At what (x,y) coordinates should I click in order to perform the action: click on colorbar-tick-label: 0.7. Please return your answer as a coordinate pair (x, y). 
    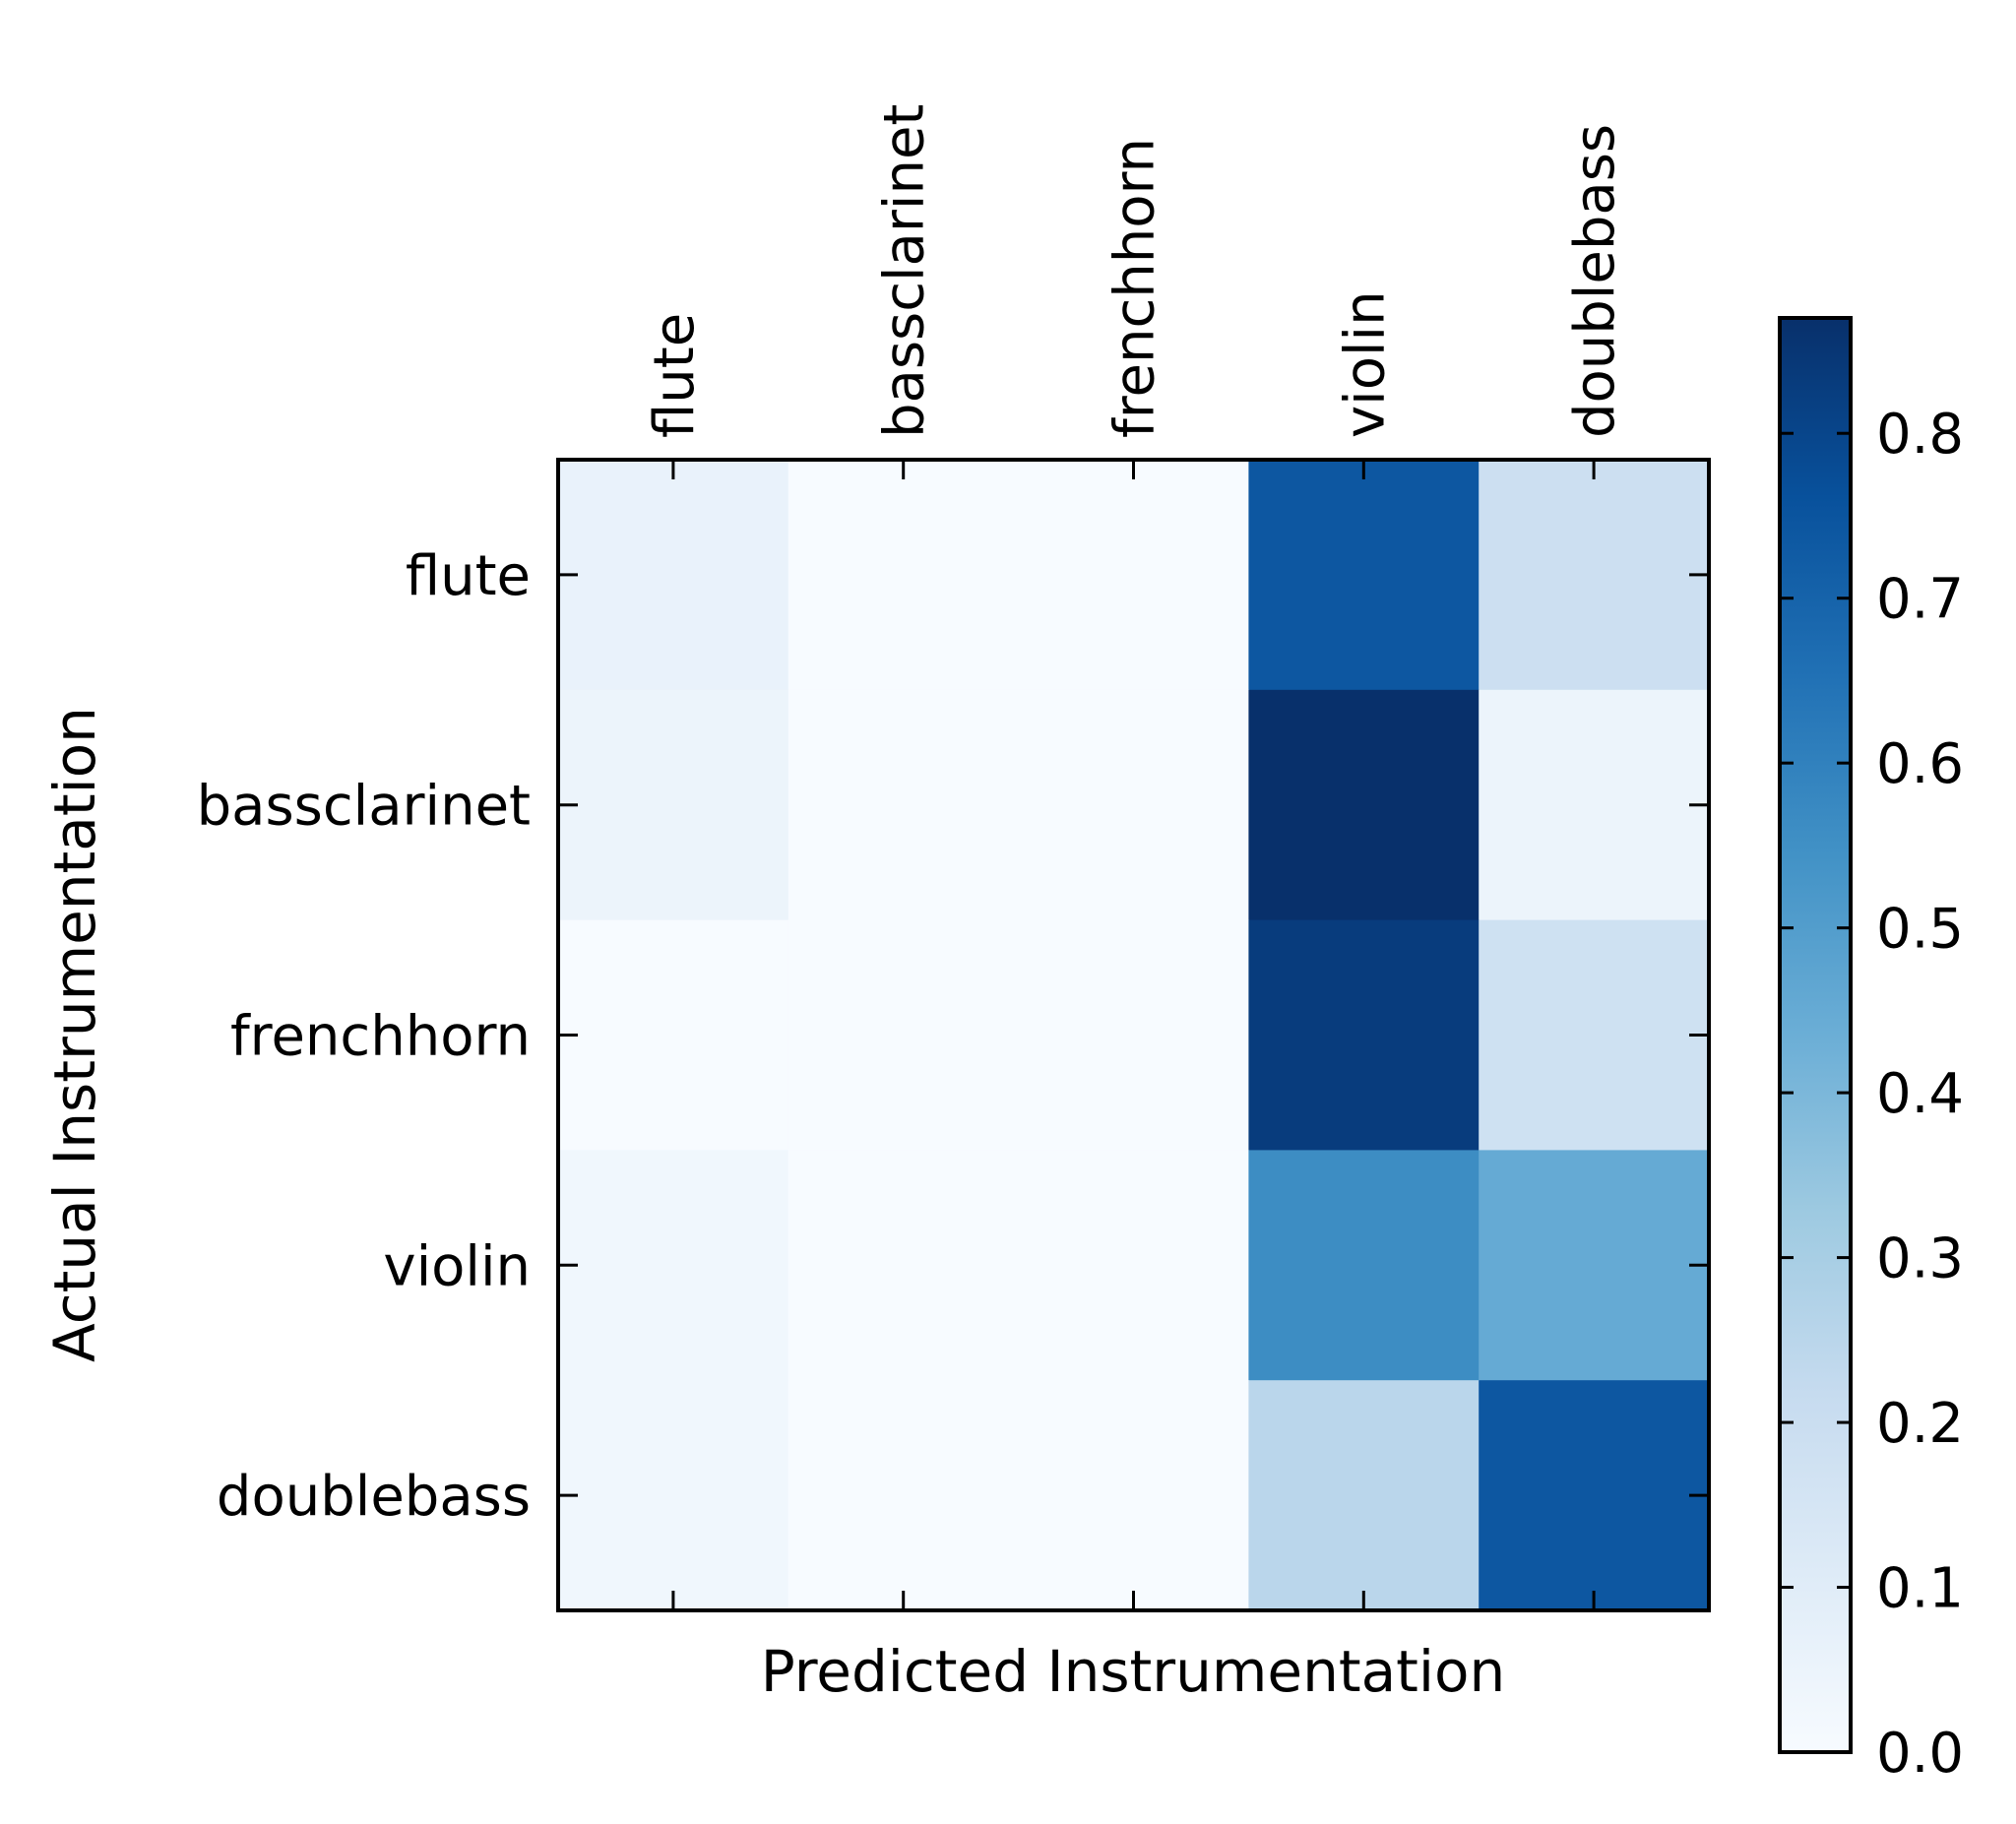
    Looking at the image, I should click on (1920, 600).